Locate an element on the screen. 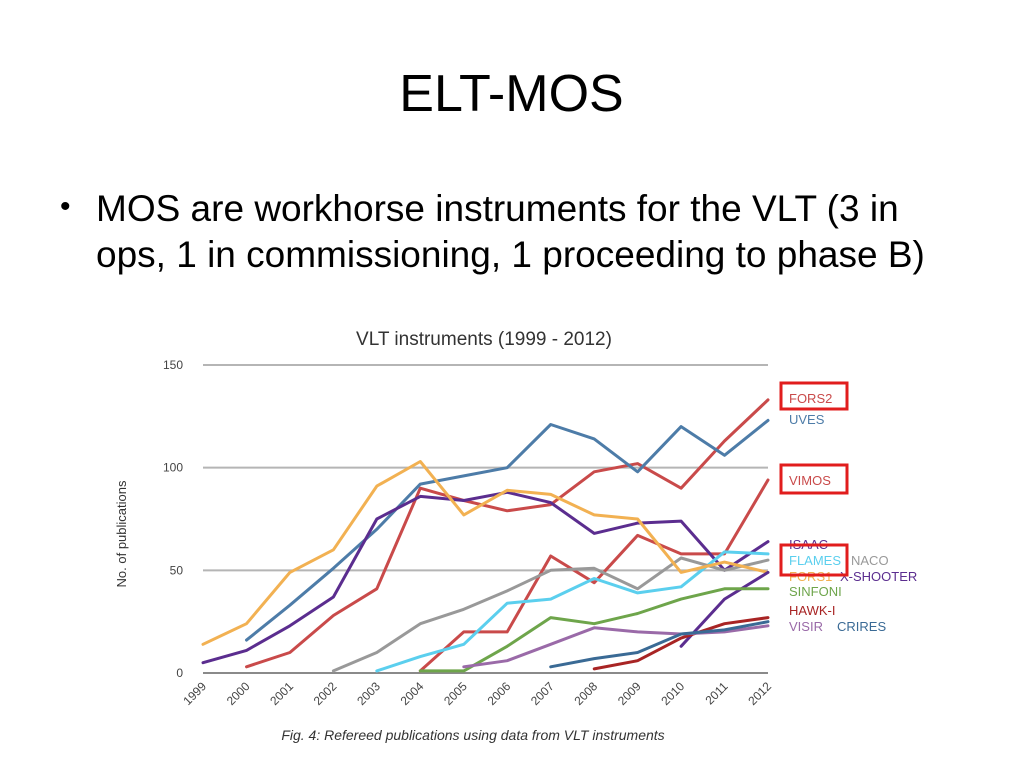 This screenshot has width=1023, height=767. slide-title: ELT-MOS is located at coordinates (511, 94).